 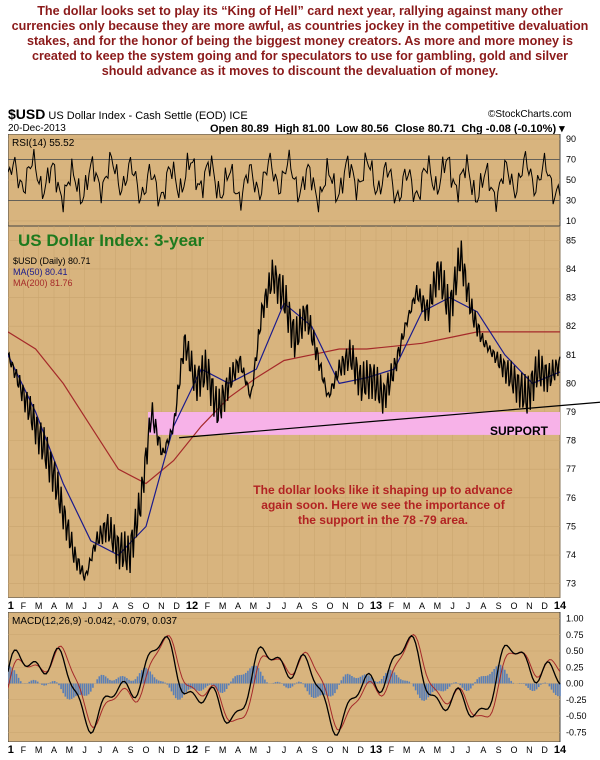 I want to click on low-value: Low 80.56, so click(x=362, y=129).